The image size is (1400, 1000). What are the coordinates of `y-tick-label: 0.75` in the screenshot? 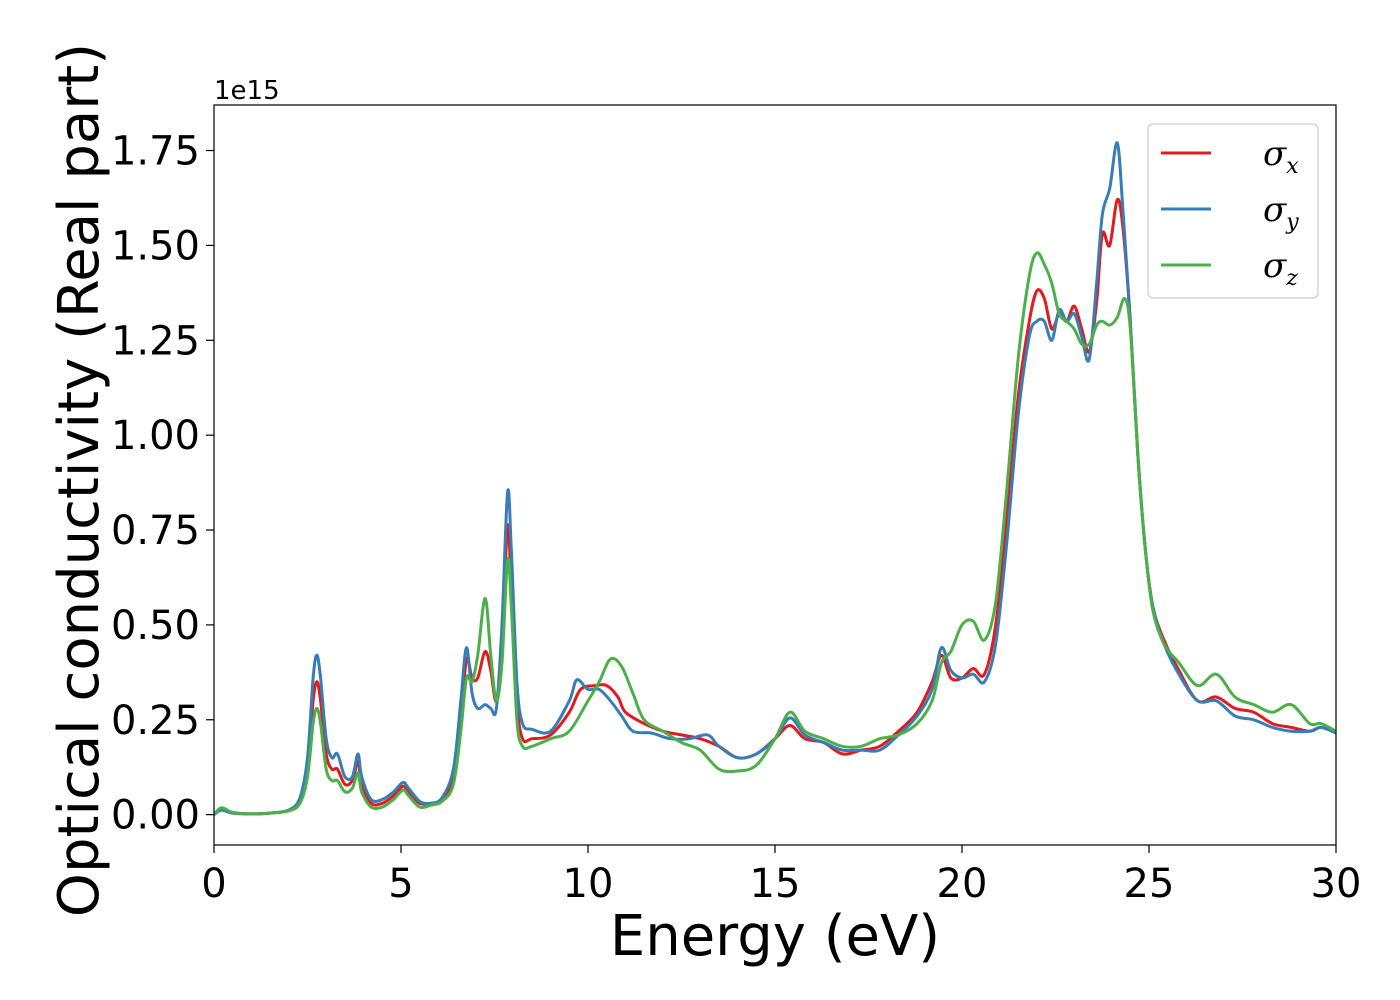 It's located at (155, 531).